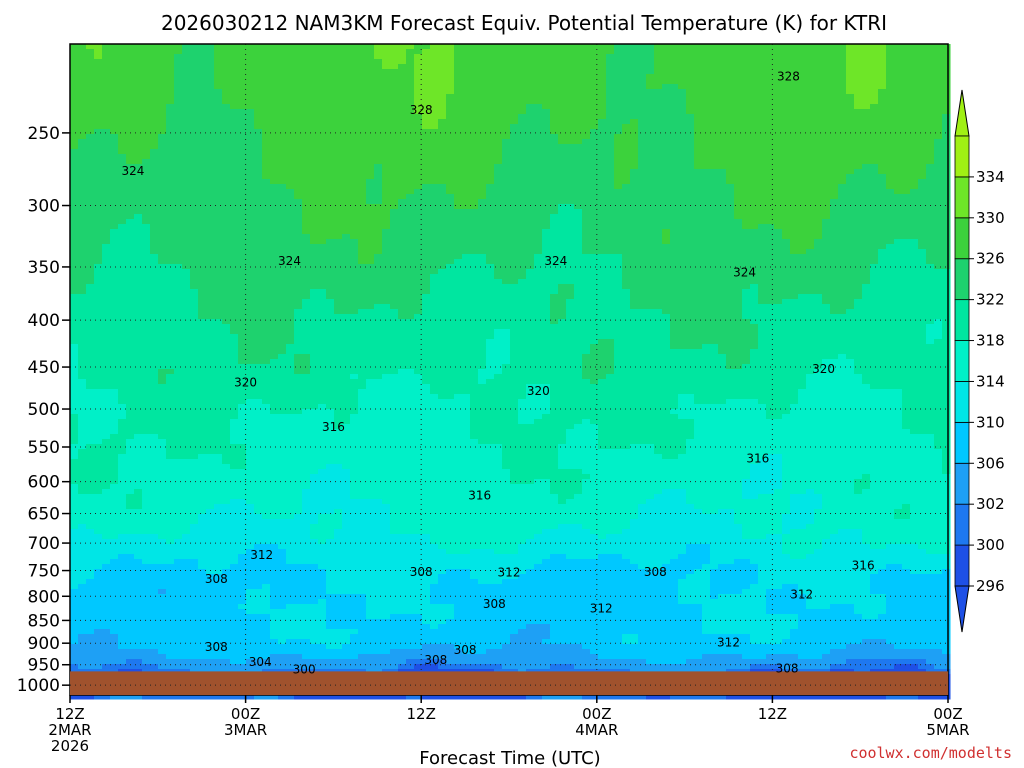 The width and height of the screenshot is (1024, 768). I want to click on colorbar-label-322: 322, so click(990, 300).